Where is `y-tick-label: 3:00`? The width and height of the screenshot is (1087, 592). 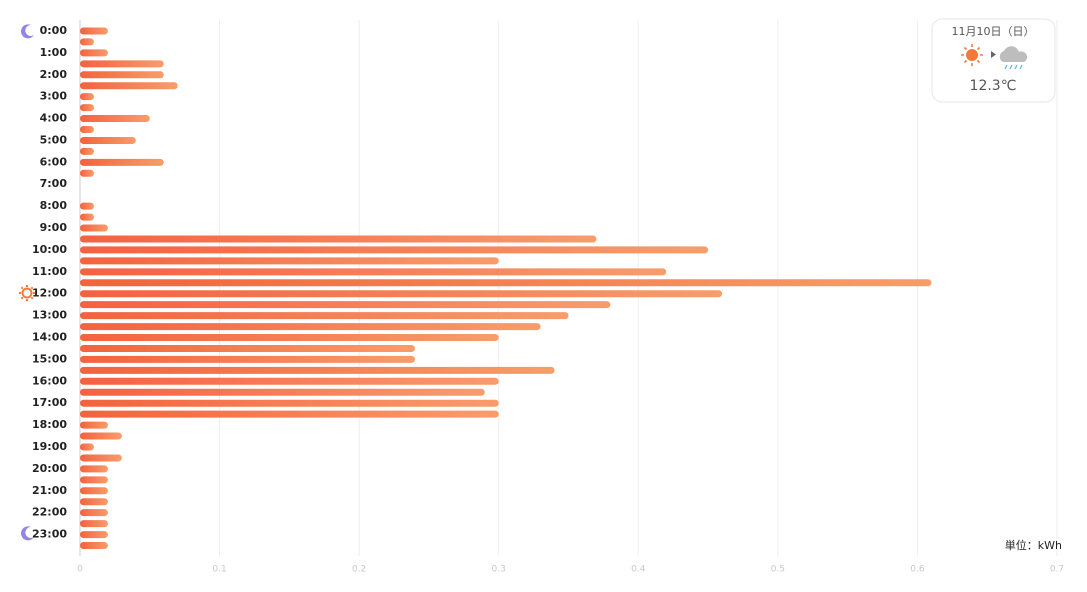
y-tick-label: 3:00 is located at coordinates (54, 96).